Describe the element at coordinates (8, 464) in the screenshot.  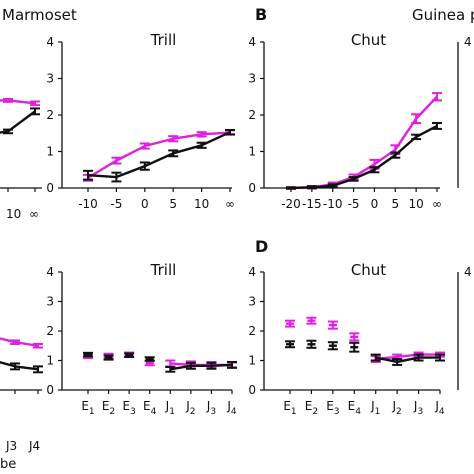
I see `partial-axis-label: be` at that location.